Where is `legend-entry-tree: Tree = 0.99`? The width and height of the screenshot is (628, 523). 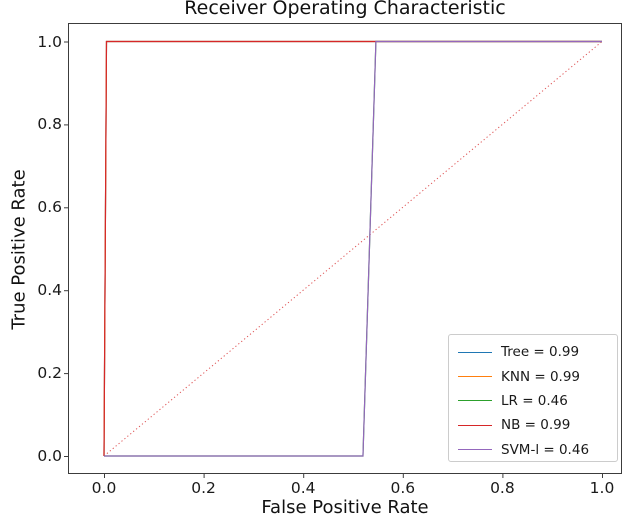
legend-entry-tree: Tree = 0.99 is located at coordinates (537, 352).